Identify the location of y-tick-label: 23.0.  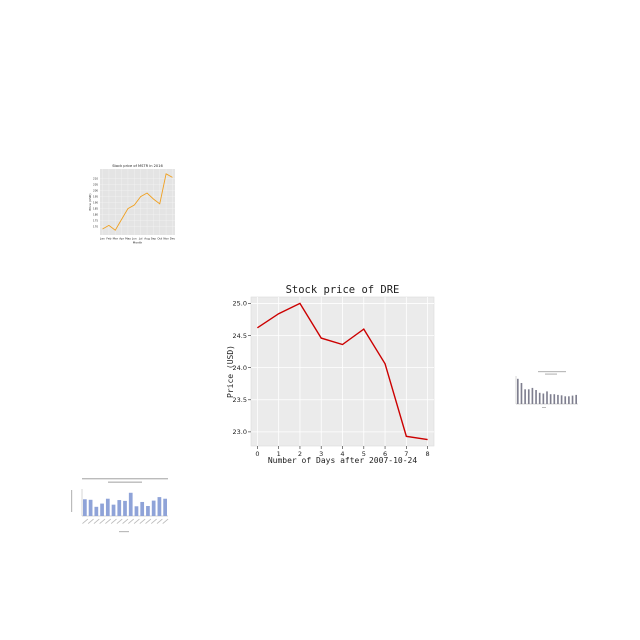
(240, 432).